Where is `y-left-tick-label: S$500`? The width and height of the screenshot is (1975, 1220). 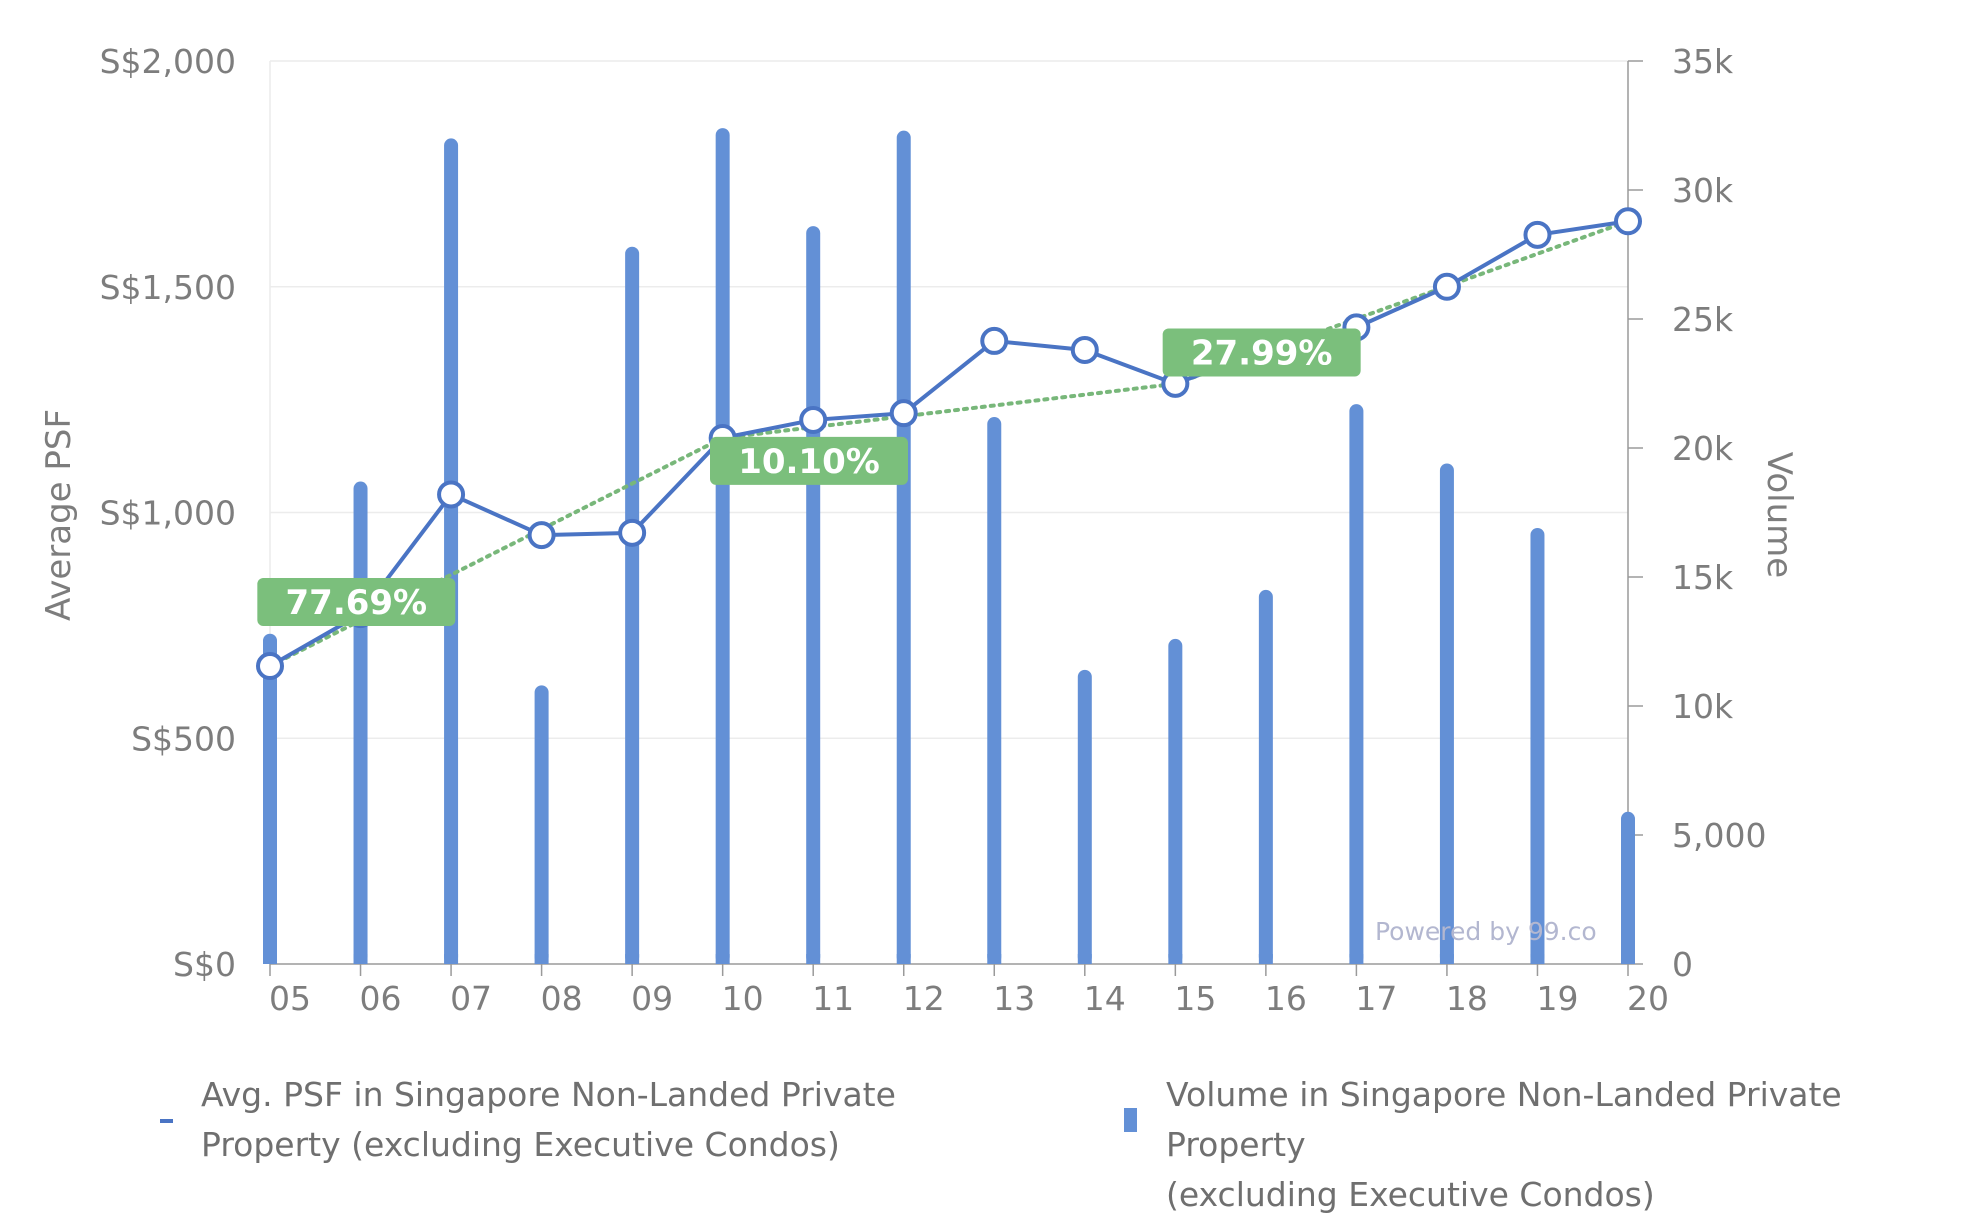 y-left-tick-label: S$500 is located at coordinates (183, 738).